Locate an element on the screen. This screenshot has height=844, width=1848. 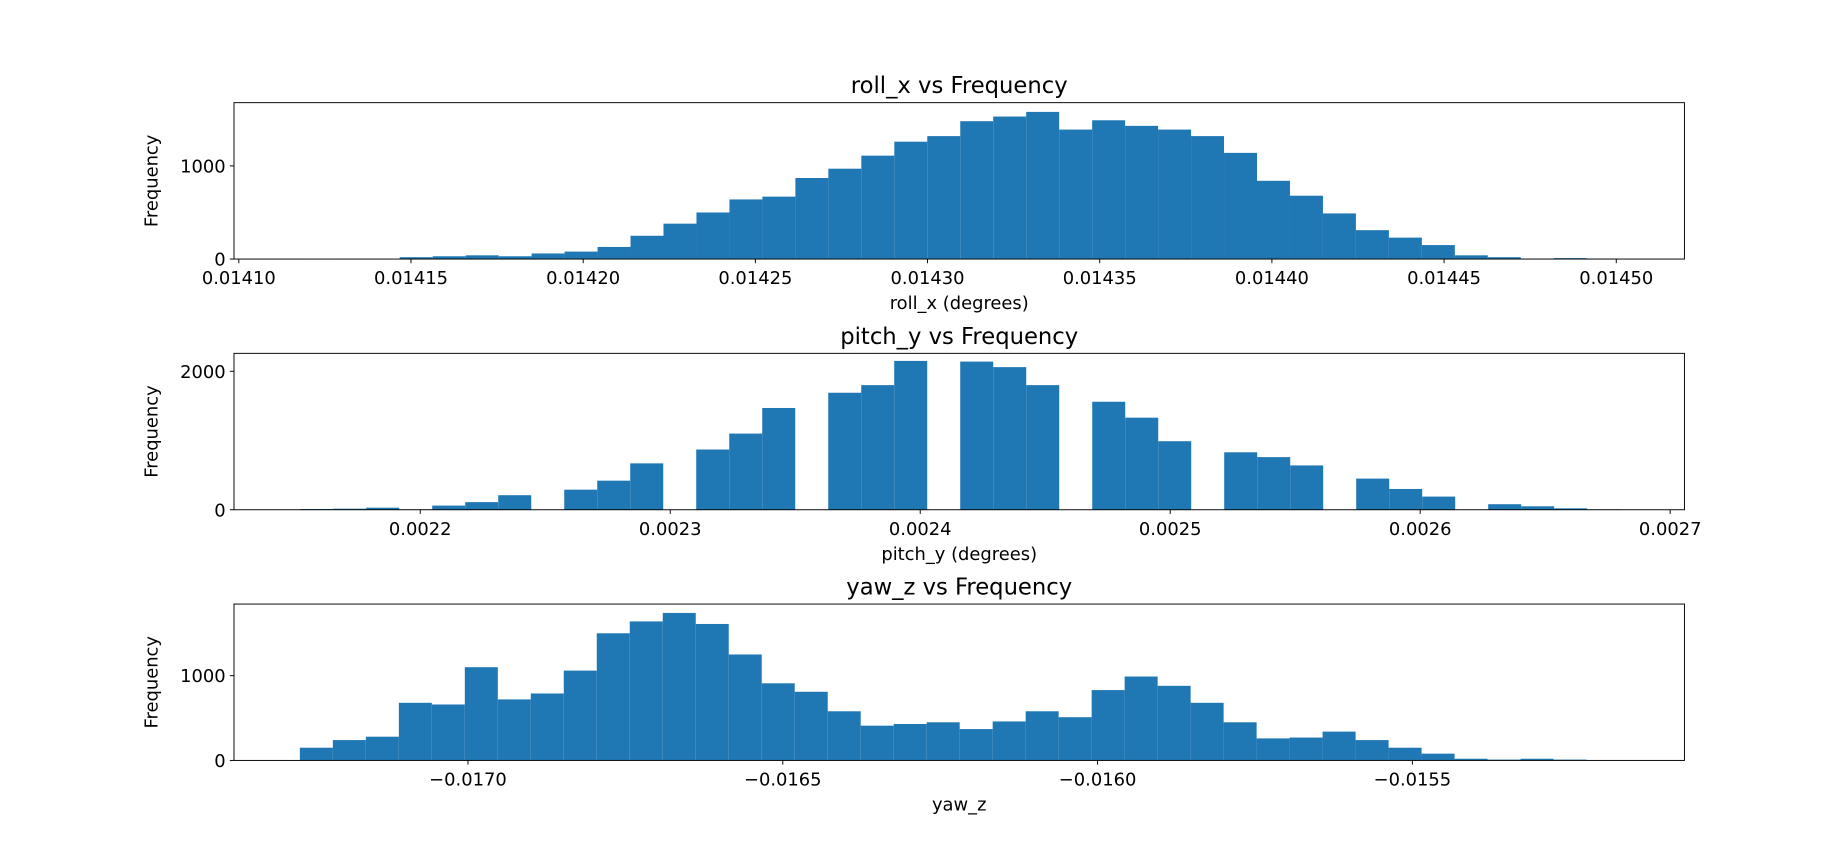
x-tick-label: 0.01435 is located at coordinates (1100, 278).